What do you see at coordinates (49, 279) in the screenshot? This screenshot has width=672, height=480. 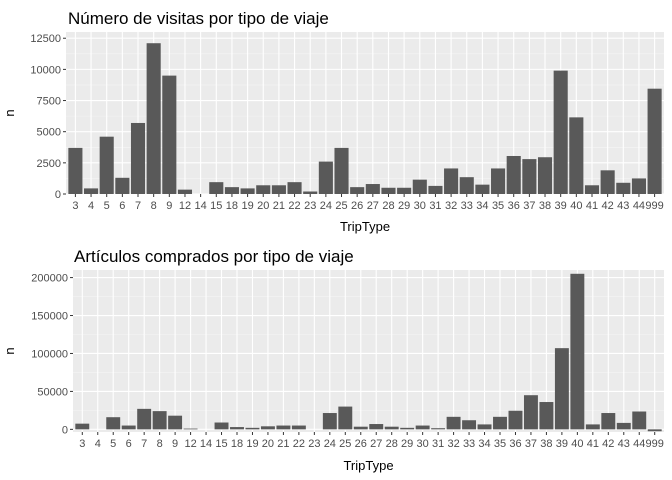 I see `items-y-tick-label: 200000` at bounding box center [49, 279].